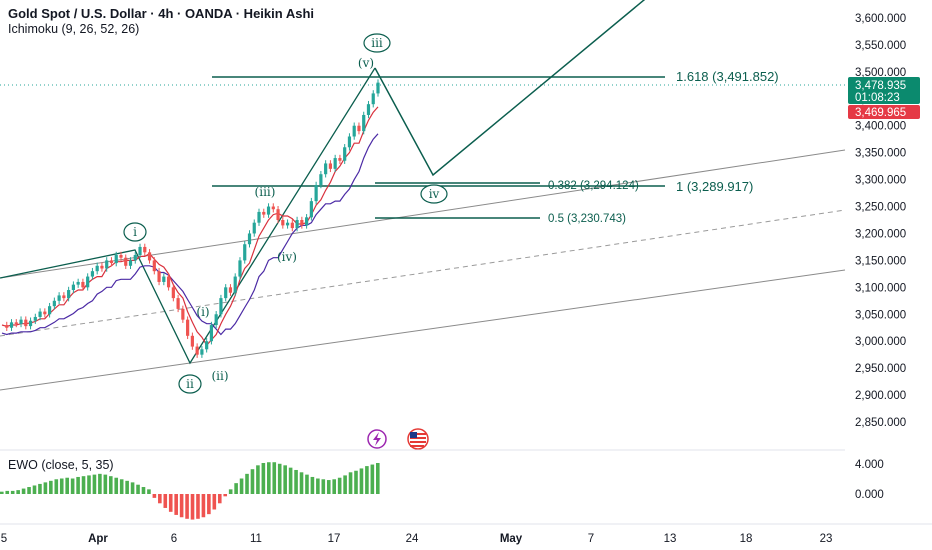 The width and height of the screenshot is (932, 550). What do you see at coordinates (417, 539) in the screenshot?
I see `time-axis: 5 Apr 6 11 17 24 May 7 13 18 23` at bounding box center [417, 539].